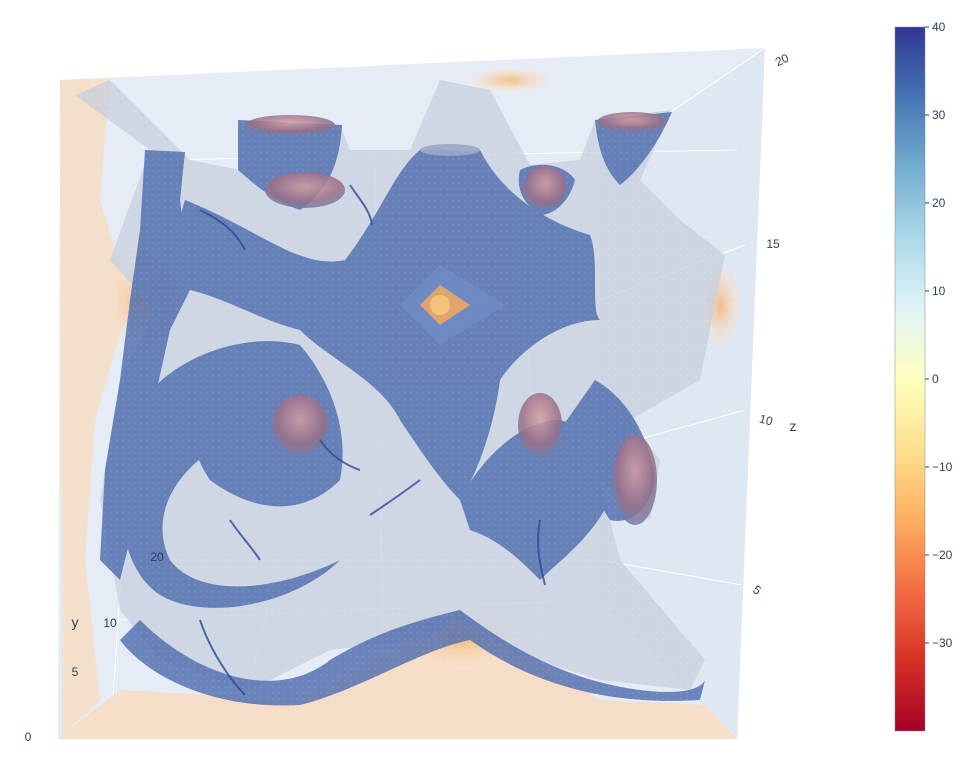  I want to click on colorbar-tick-label: −20, so click(942, 555).